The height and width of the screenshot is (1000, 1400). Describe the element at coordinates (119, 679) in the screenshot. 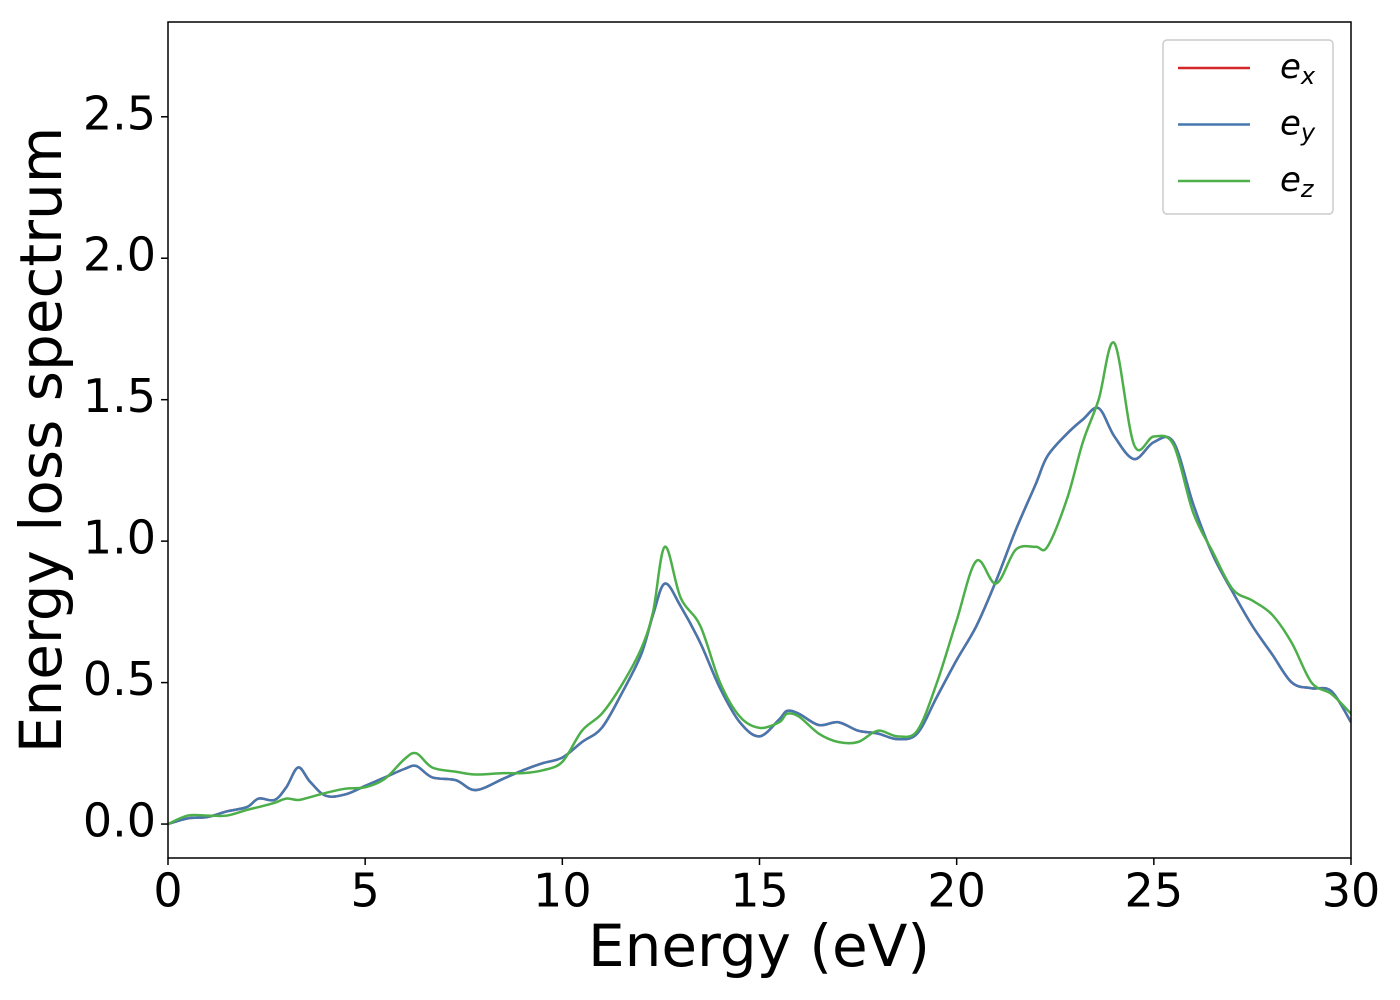

I see `y-tick-label: 0.5` at that location.